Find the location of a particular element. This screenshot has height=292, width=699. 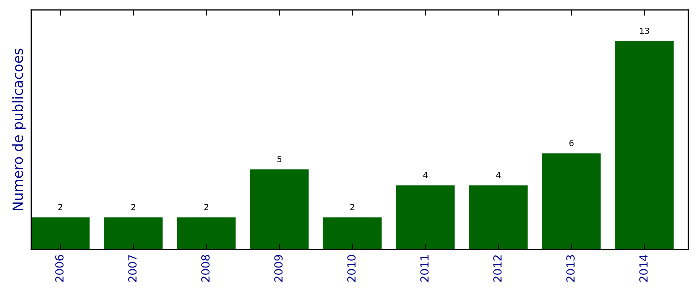

x-tick-label: 2012 is located at coordinates (498, 269).